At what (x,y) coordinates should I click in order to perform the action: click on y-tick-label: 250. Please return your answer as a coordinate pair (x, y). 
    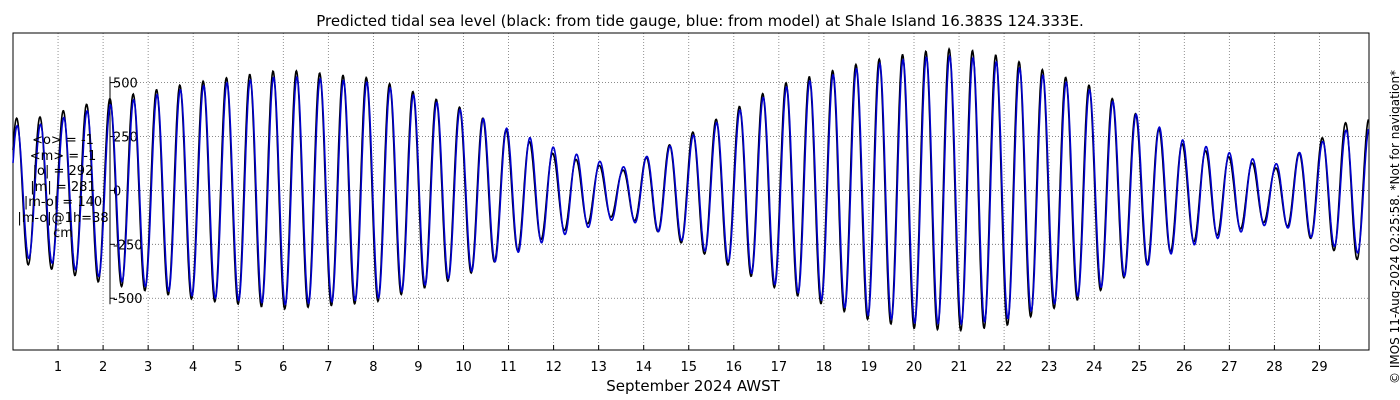
    Looking at the image, I should click on (125, 138).